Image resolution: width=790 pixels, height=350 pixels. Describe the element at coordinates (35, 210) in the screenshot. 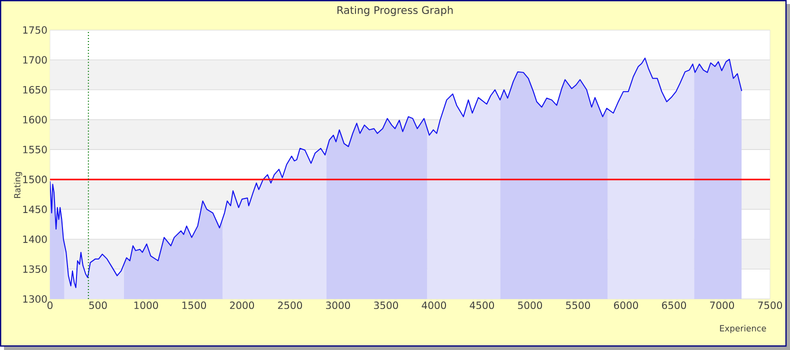

I see `y-tick-label: 1450` at that location.